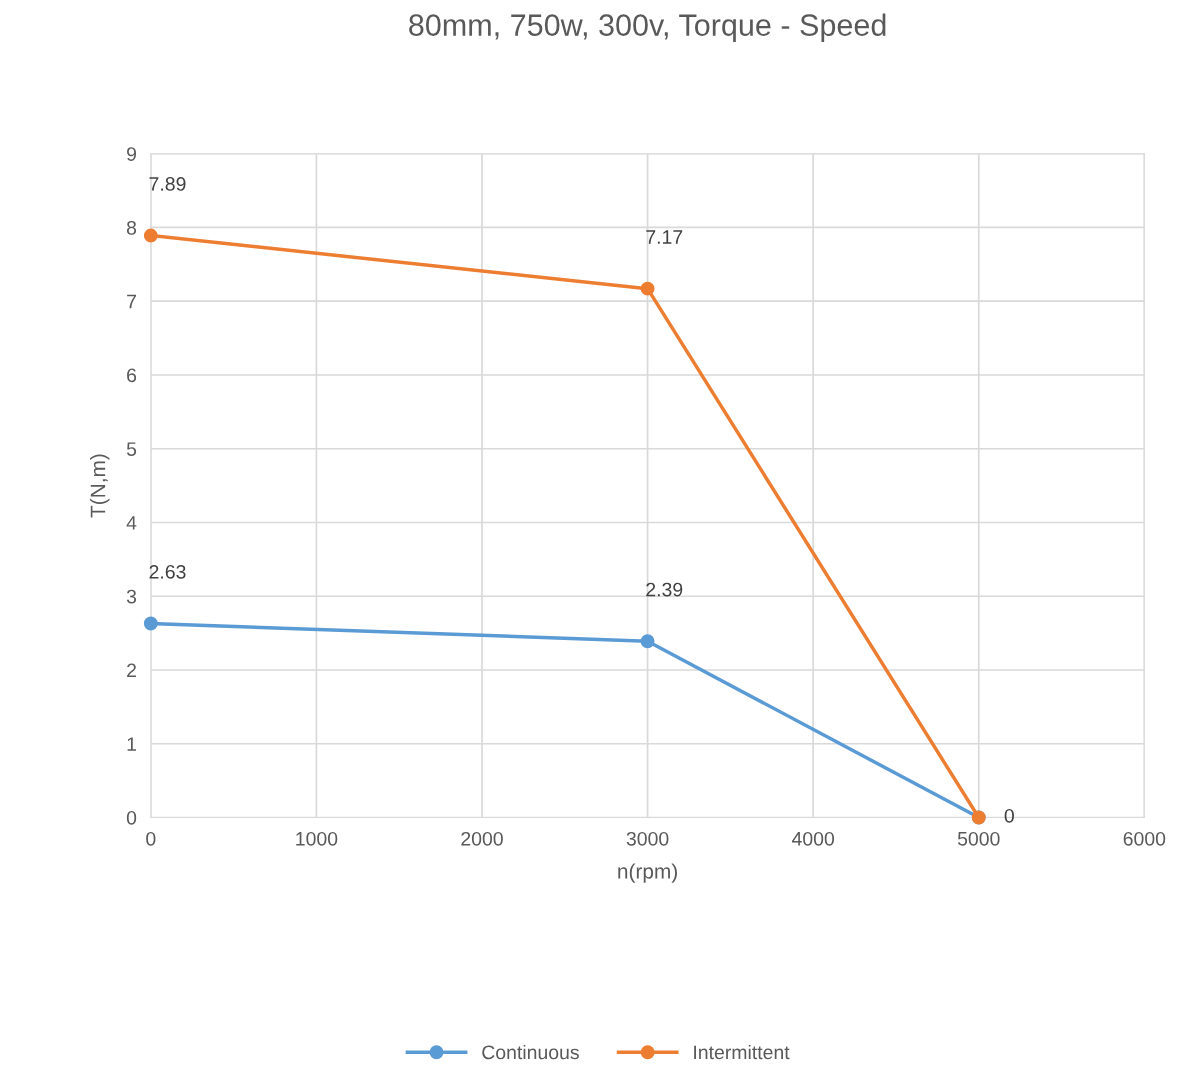 This screenshot has height=1090, width=1197. I want to click on y-tick-label: 4, so click(131, 523).